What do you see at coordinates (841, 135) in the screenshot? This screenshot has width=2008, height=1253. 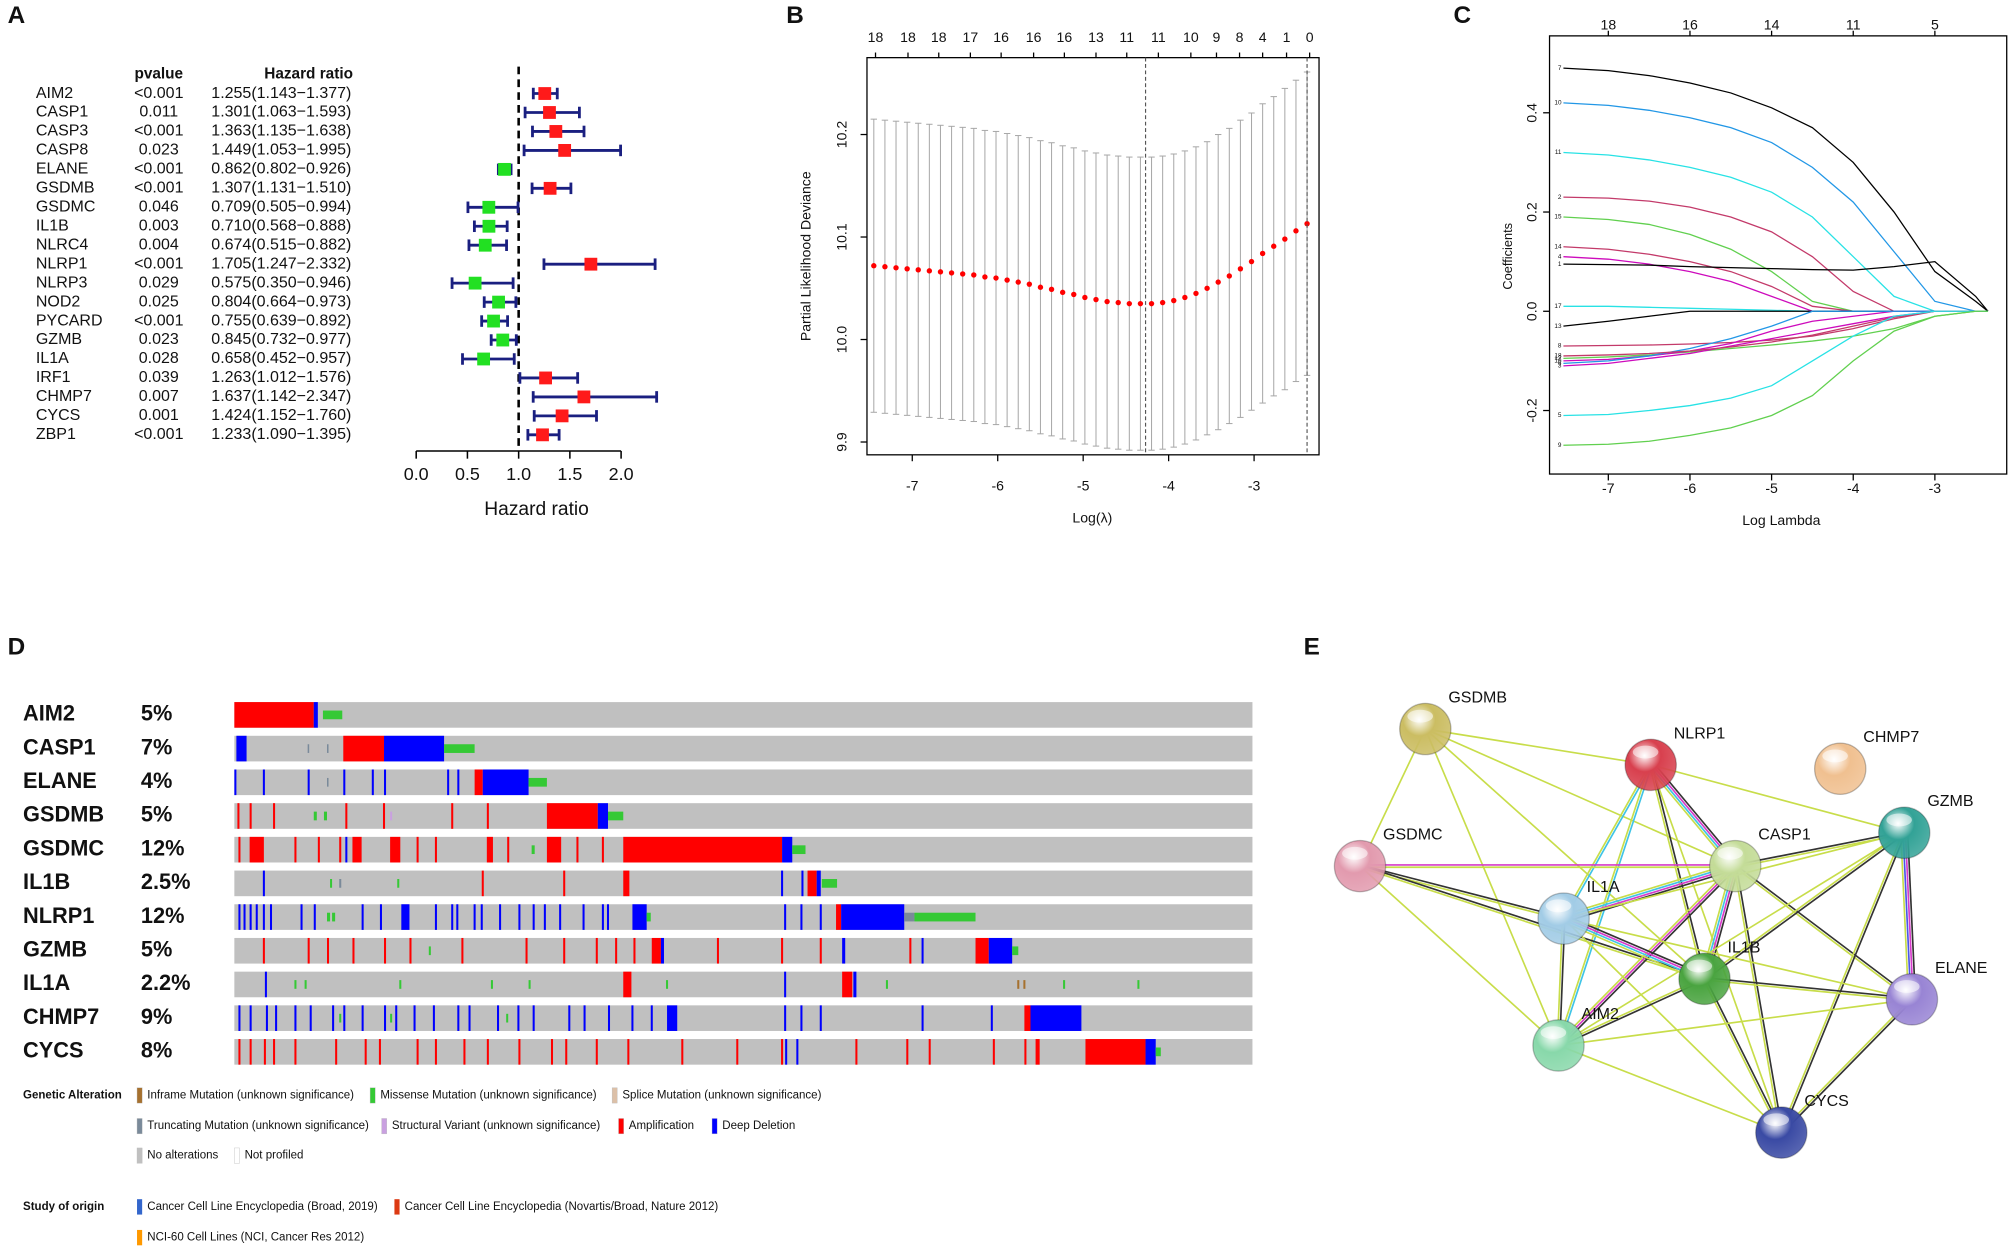 I see `y-tick-label: 10.2` at bounding box center [841, 135].